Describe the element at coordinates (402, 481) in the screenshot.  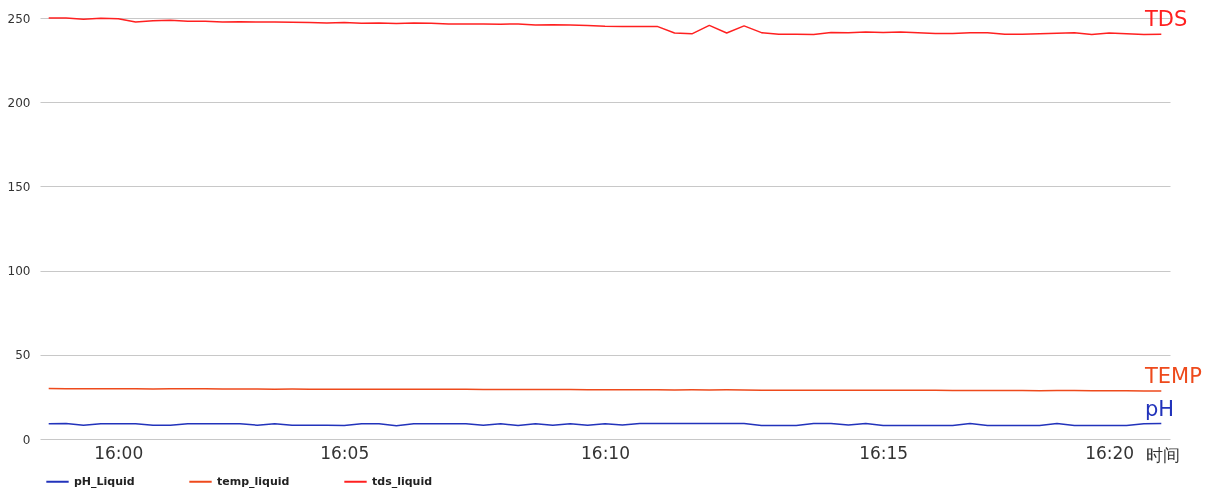
I see `legend-label: tds_liquid` at that location.